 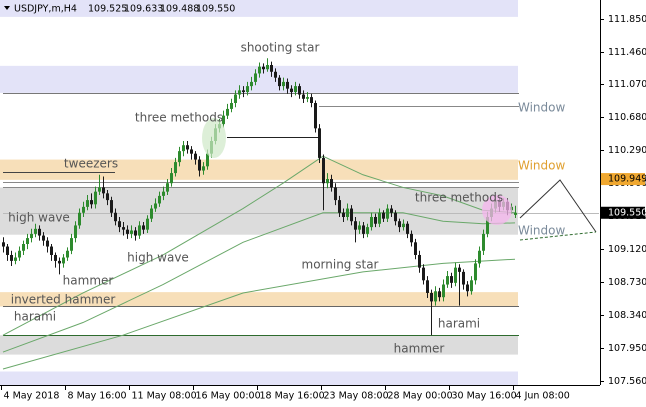 I want to click on y-tick-label: 110.290, so click(x=627, y=150).